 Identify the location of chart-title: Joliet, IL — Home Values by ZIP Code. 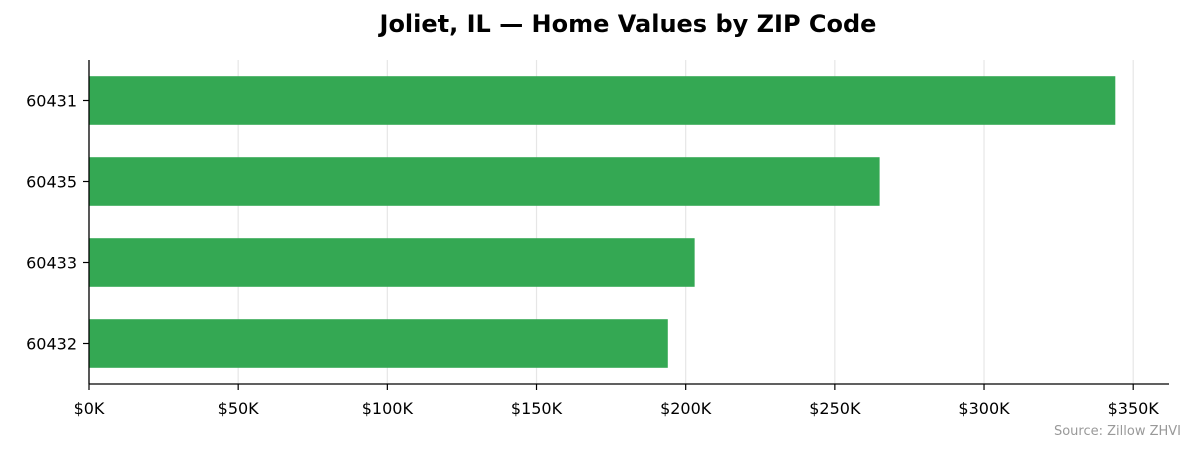
(628, 24).